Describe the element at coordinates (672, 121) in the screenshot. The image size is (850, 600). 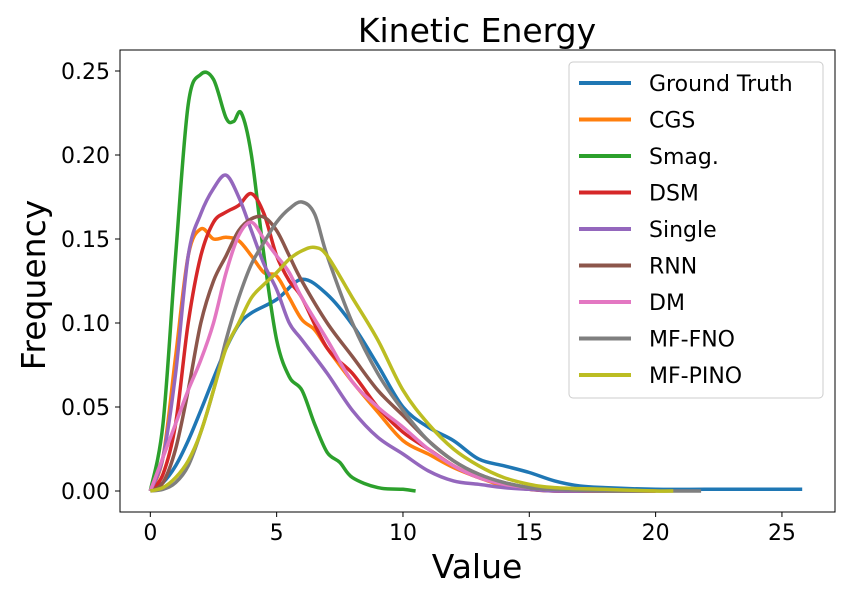
I see `legend-label-1: CGS` at that location.